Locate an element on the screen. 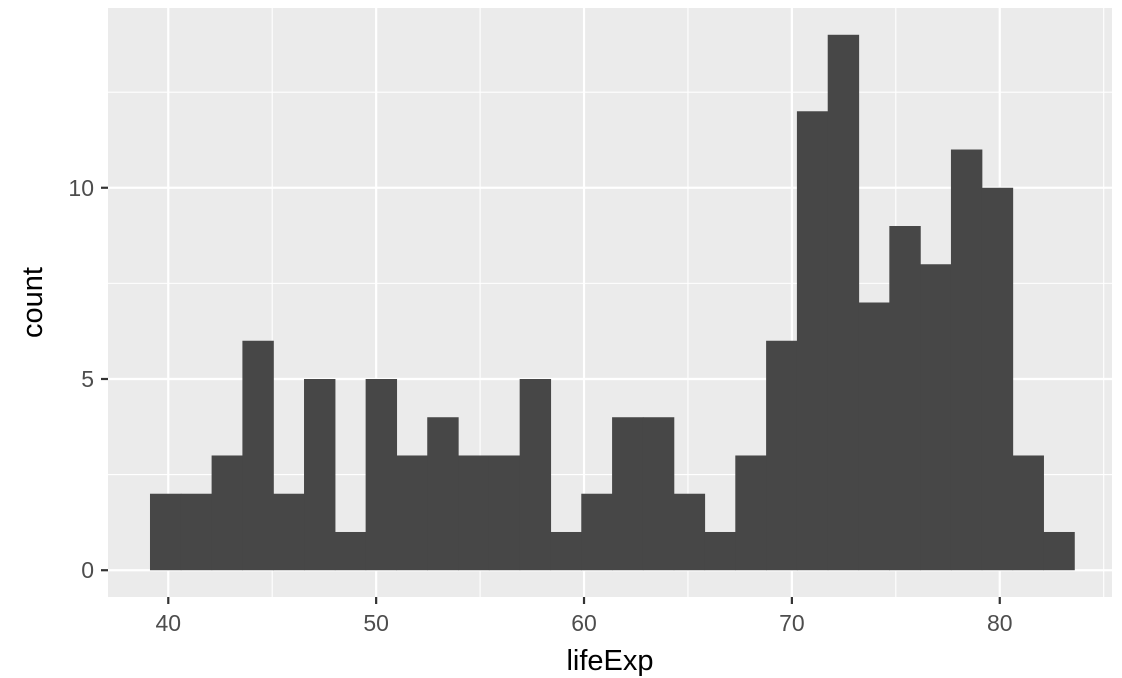 Image resolution: width=1122 pixels, height=678 pixels. x-axis: 40 50 60 70 80 is located at coordinates (584, 616).